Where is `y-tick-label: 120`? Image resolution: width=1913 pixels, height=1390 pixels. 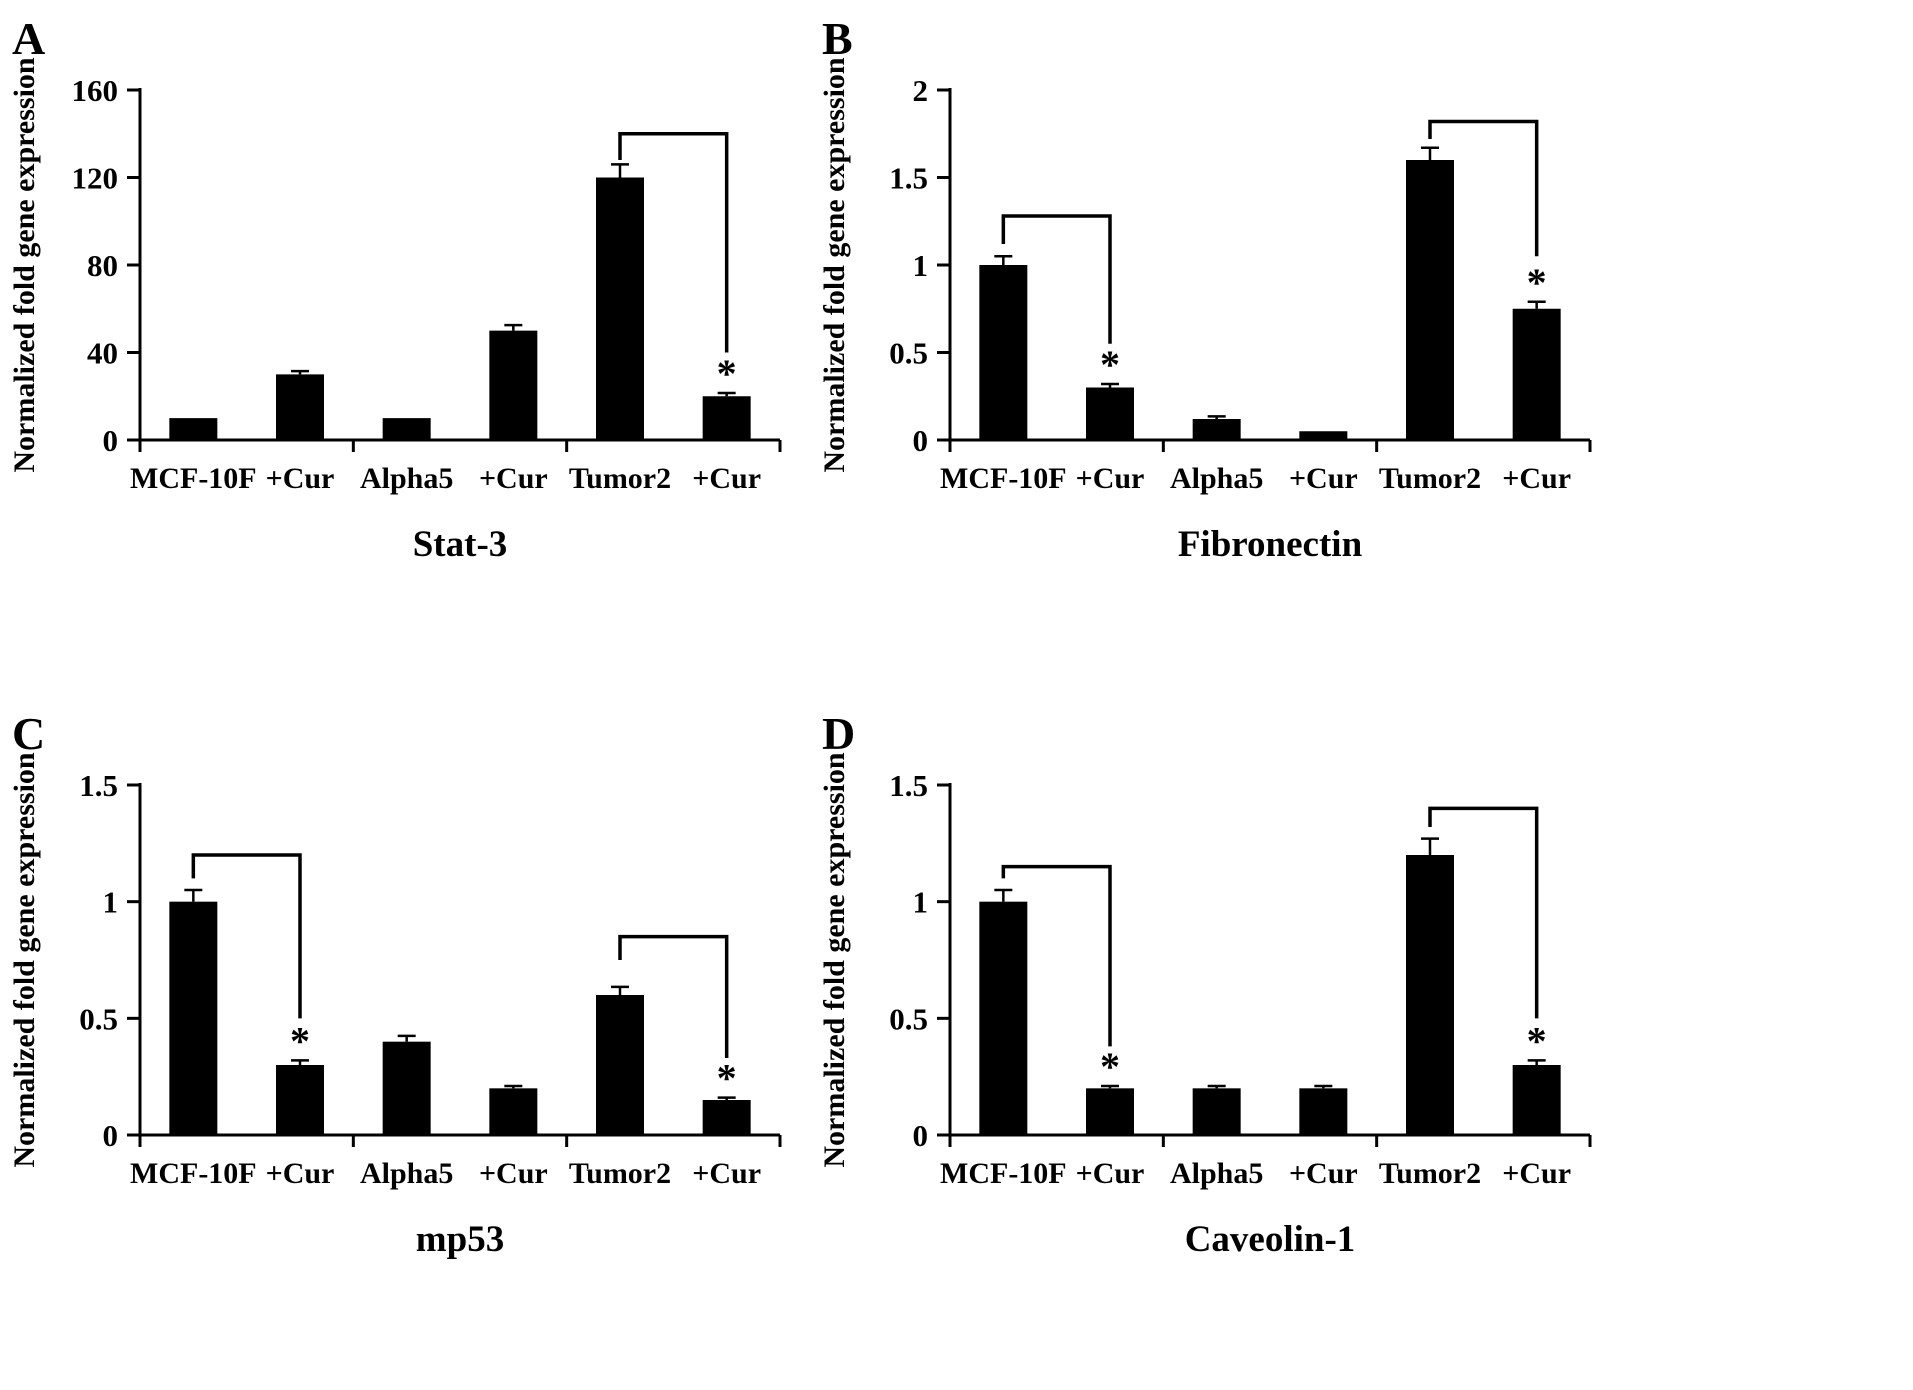 y-tick-label: 120 is located at coordinates (95, 178).